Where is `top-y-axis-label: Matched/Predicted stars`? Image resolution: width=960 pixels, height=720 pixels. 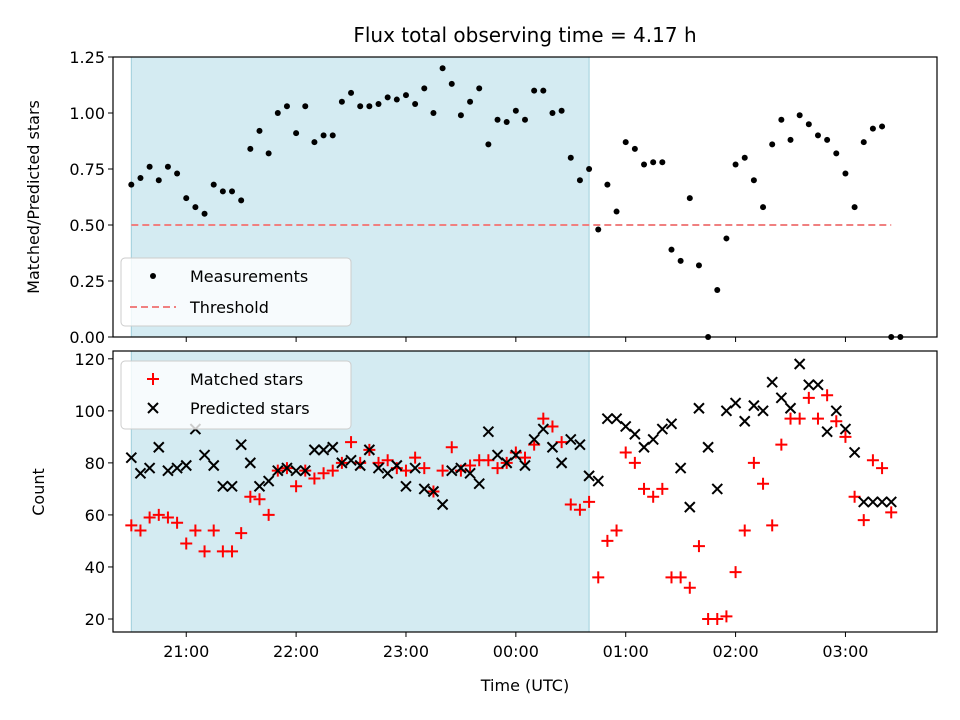 top-y-axis-label: Matched/Predicted stars is located at coordinates (33, 197).